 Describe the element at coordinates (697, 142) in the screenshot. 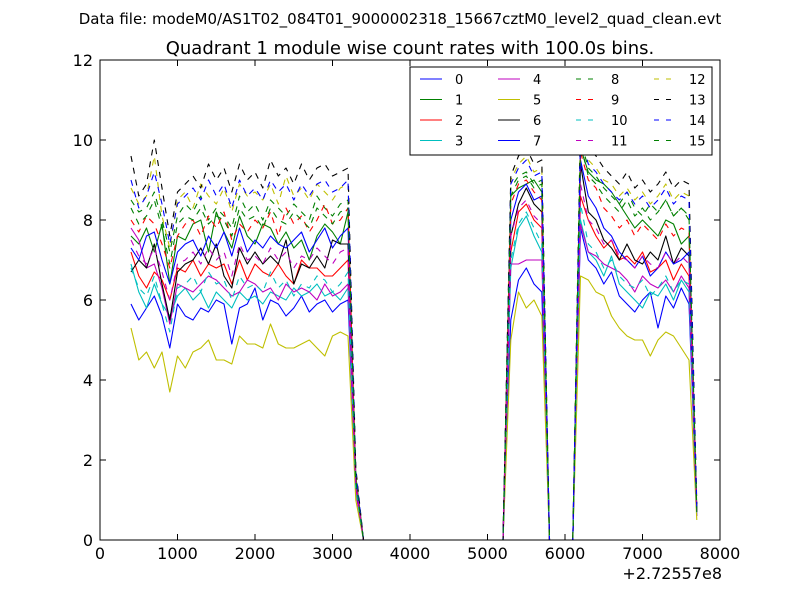

I see `legend-label-15: 15` at that location.